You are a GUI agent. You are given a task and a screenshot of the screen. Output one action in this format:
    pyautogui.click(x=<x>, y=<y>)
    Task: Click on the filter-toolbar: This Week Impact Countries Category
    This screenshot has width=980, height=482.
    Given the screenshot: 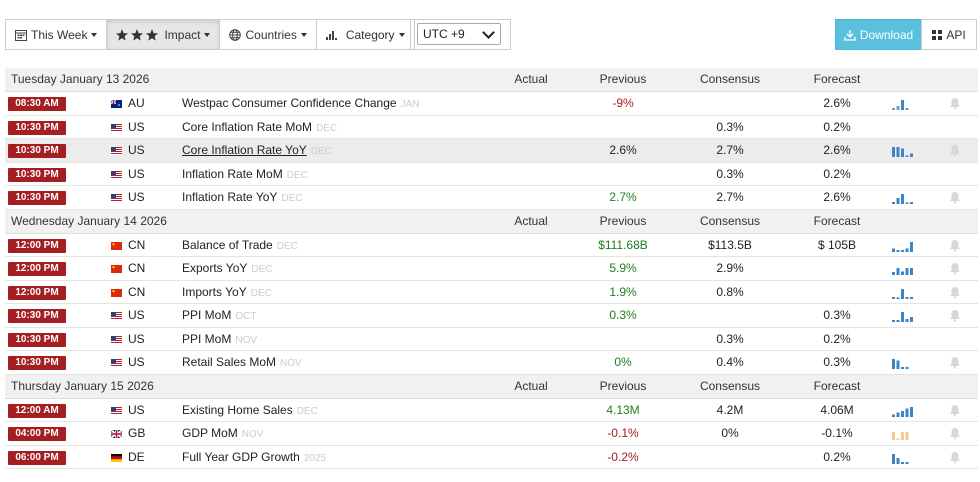 What is the action you would take?
    pyautogui.click(x=210, y=34)
    